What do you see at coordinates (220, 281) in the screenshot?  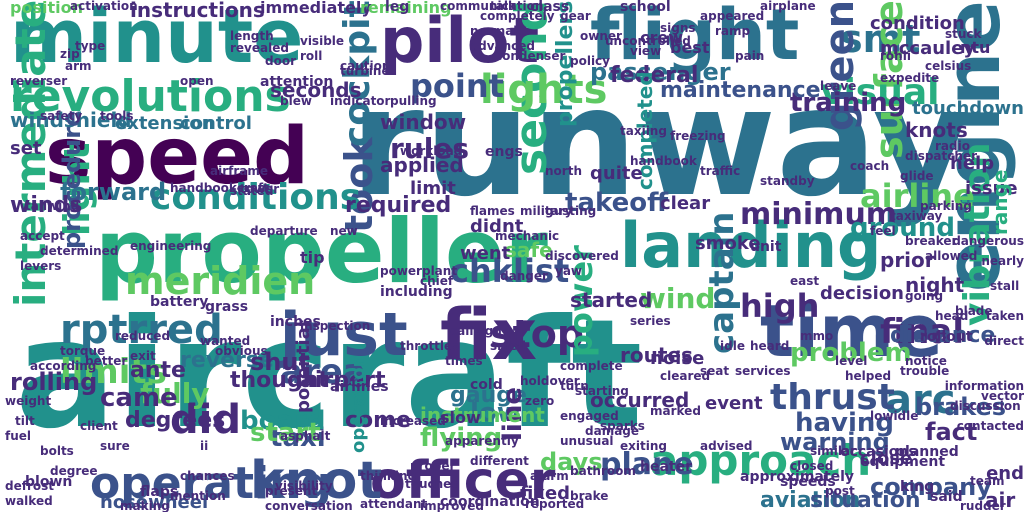 I see `word-meridien: meridien` at bounding box center [220, 281].